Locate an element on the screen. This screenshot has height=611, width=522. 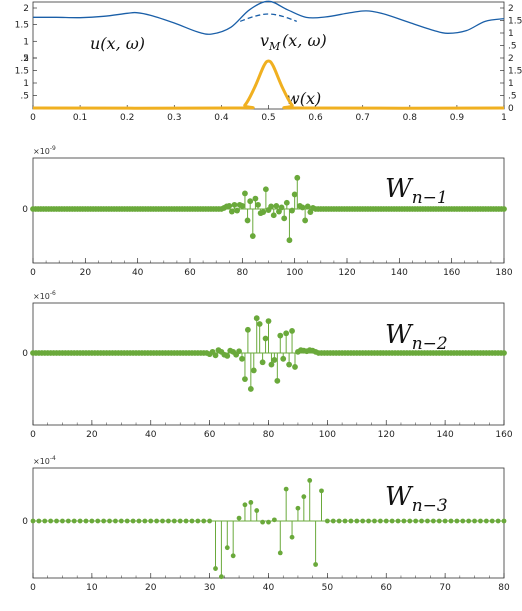
x-tick-label: 0.1 is located at coordinates (80, 118).